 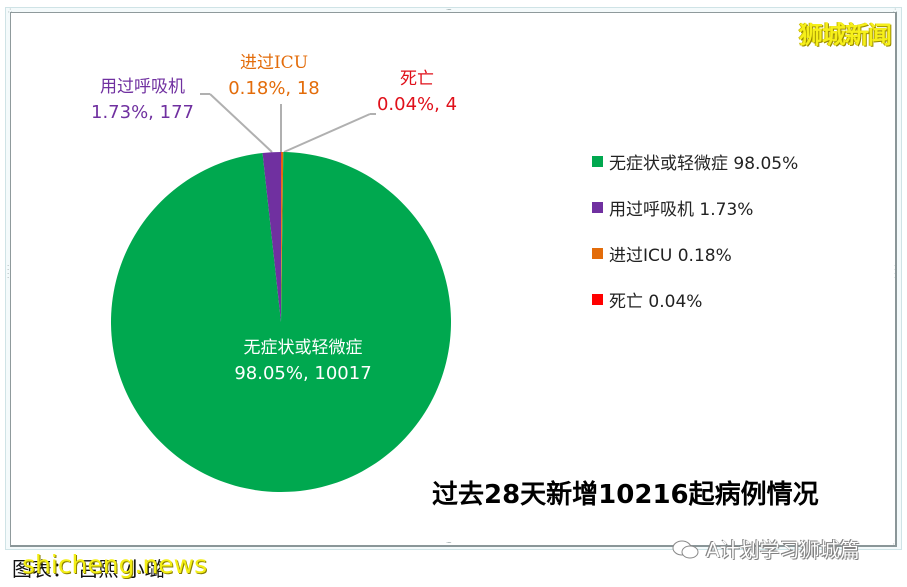 What do you see at coordinates (695, 207) in the screenshot?
I see `legend-item-ventilator: 用过呼吸机 1.73%` at bounding box center [695, 207].